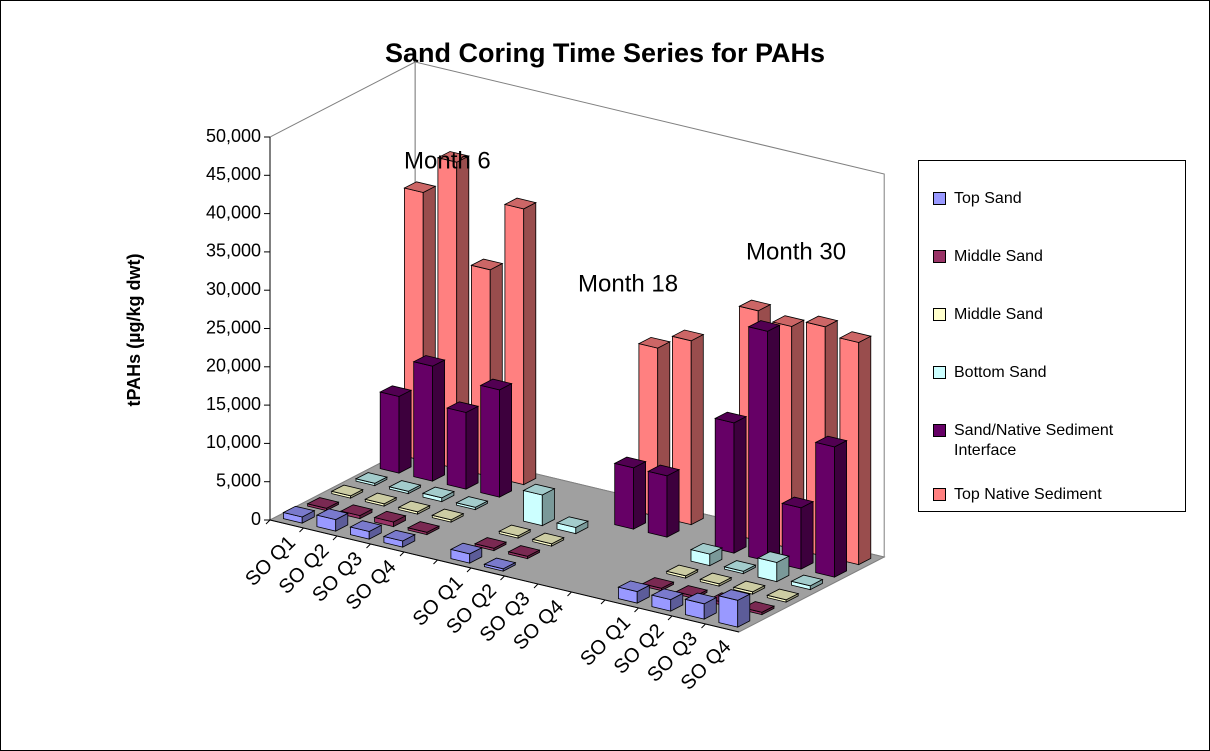 The height and width of the screenshot is (751, 1210). Describe the element at coordinates (1028, 494) in the screenshot. I see `legend-label: Top Native Sediment` at that location.